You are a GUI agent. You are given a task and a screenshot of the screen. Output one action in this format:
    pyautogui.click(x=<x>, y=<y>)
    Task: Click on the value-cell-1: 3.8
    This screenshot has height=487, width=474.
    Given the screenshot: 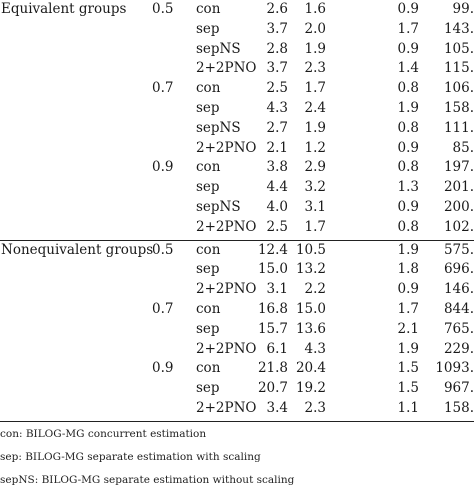 What is the action you would take?
    pyautogui.click(x=277, y=167)
    